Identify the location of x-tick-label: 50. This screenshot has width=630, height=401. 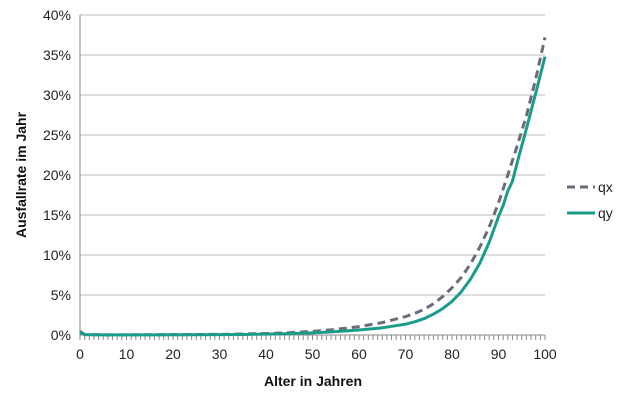
(313, 354).